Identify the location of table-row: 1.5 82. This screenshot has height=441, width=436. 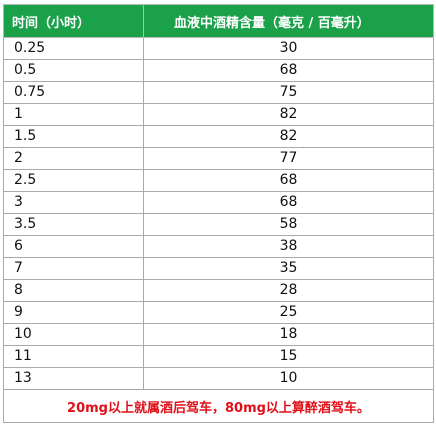
(218, 136).